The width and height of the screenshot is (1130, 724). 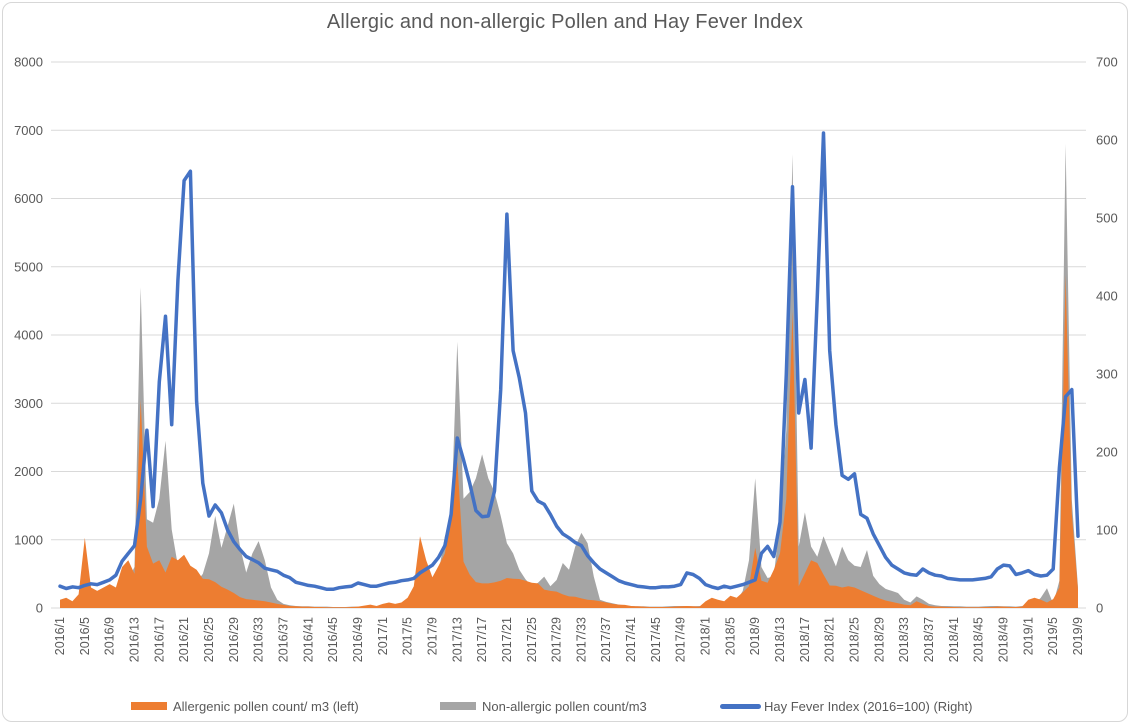 What do you see at coordinates (780, 639) in the screenshot?
I see `x-axis-tick-label: 2018/13` at bounding box center [780, 639].